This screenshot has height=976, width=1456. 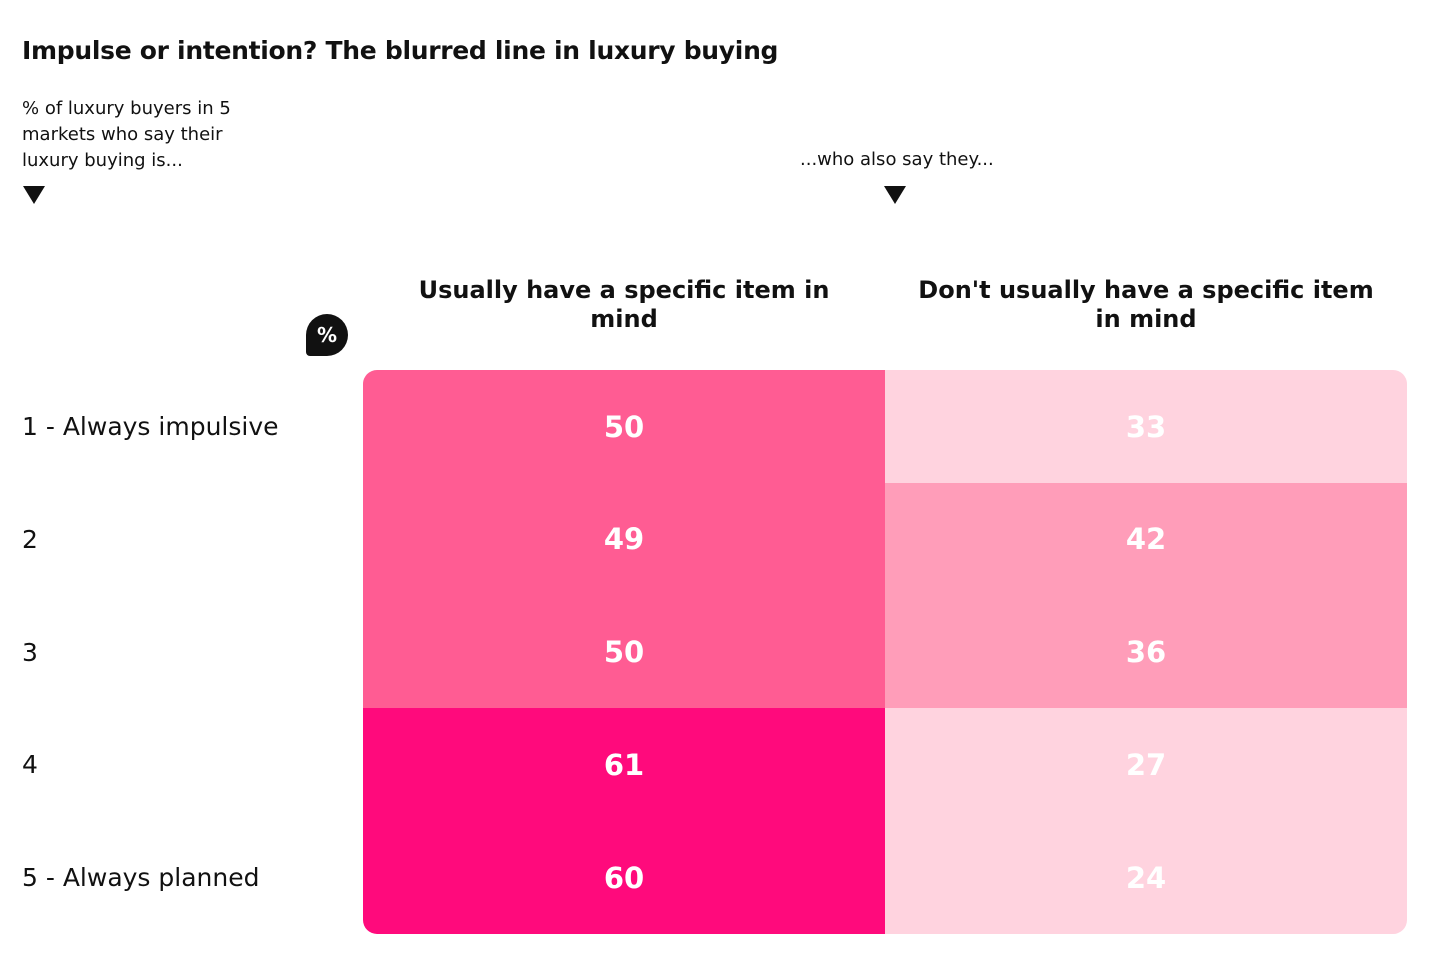 I want to click on heatmap-cell: 36, so click(x=1146, y=652).